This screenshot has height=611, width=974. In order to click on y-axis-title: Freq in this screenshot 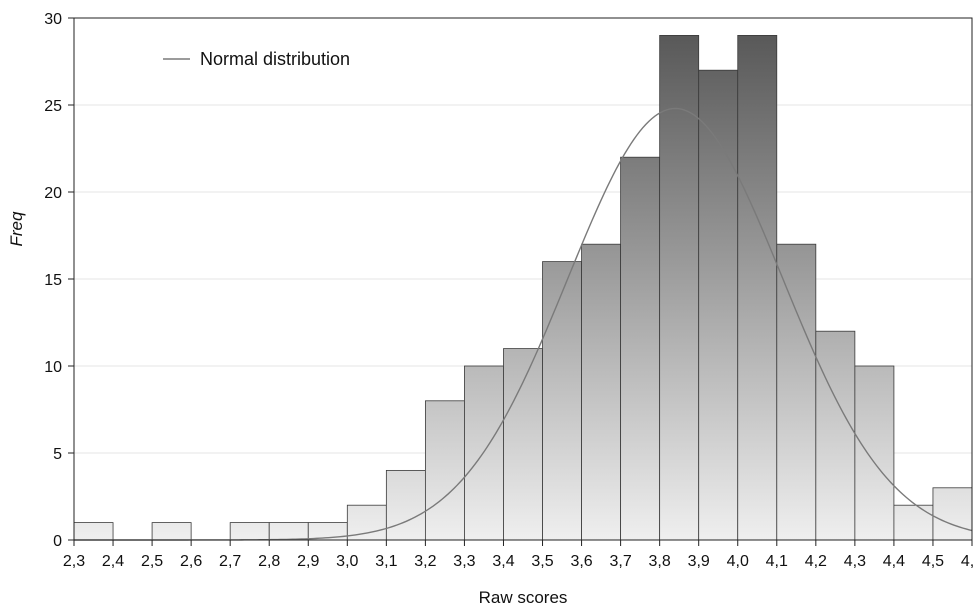, I will do `click(16, 229)`.